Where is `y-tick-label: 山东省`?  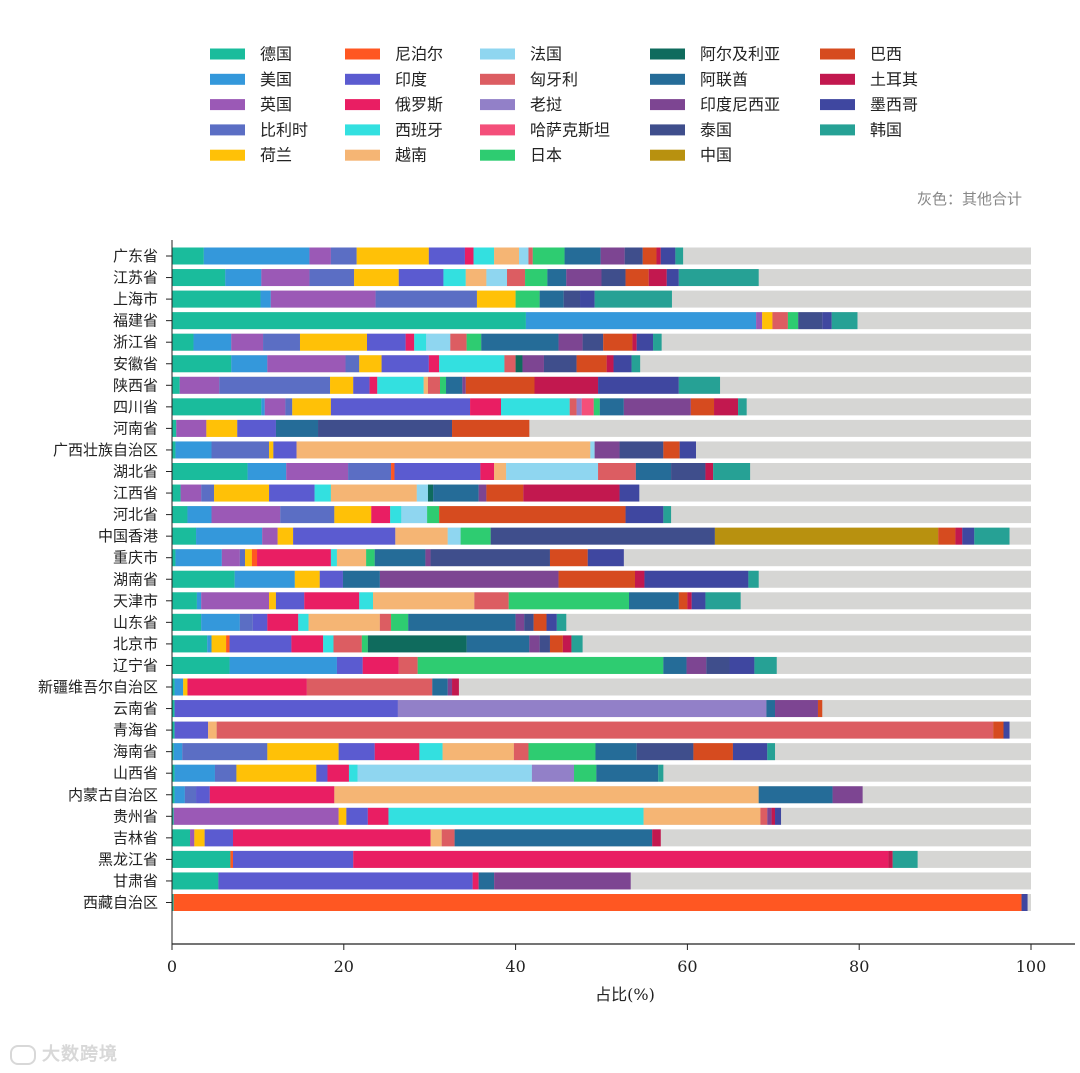
y-tick-label: 山东省 is located at coordinates (135, 622).